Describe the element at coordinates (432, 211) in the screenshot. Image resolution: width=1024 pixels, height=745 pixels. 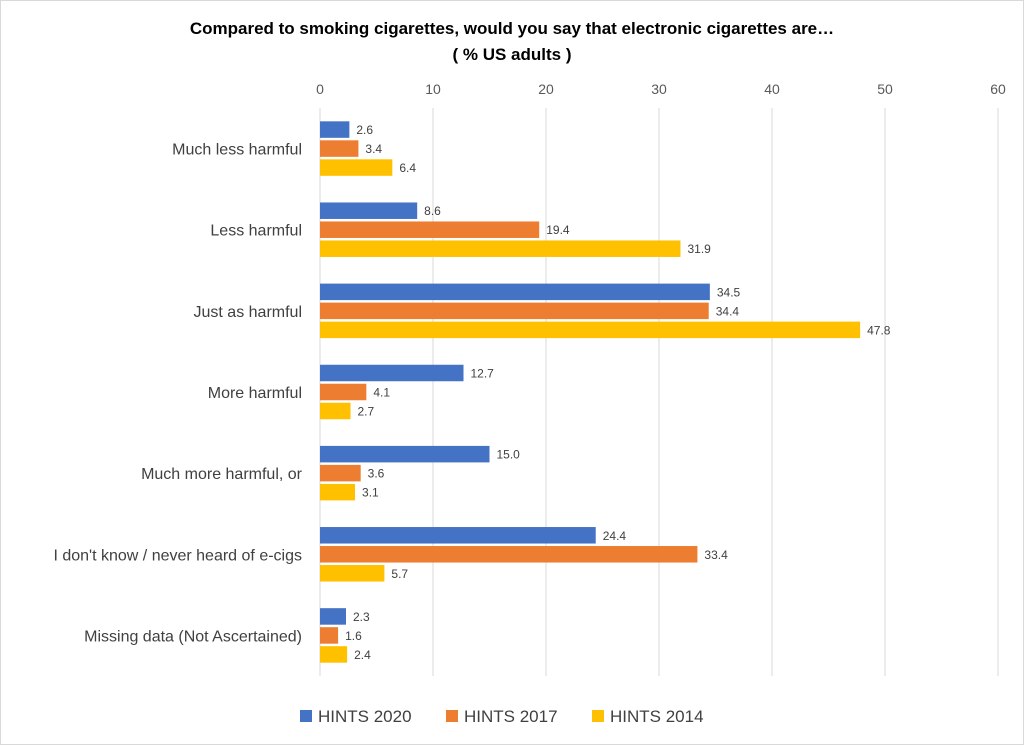
I see `data-label-1-0: 8.6` at that location.